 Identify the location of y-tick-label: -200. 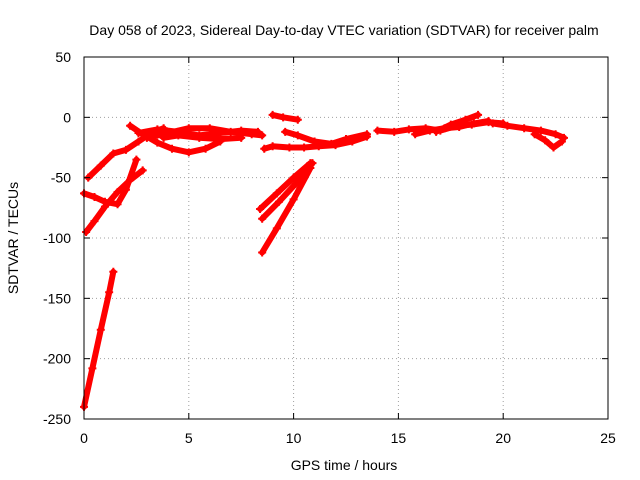
(57, 359).